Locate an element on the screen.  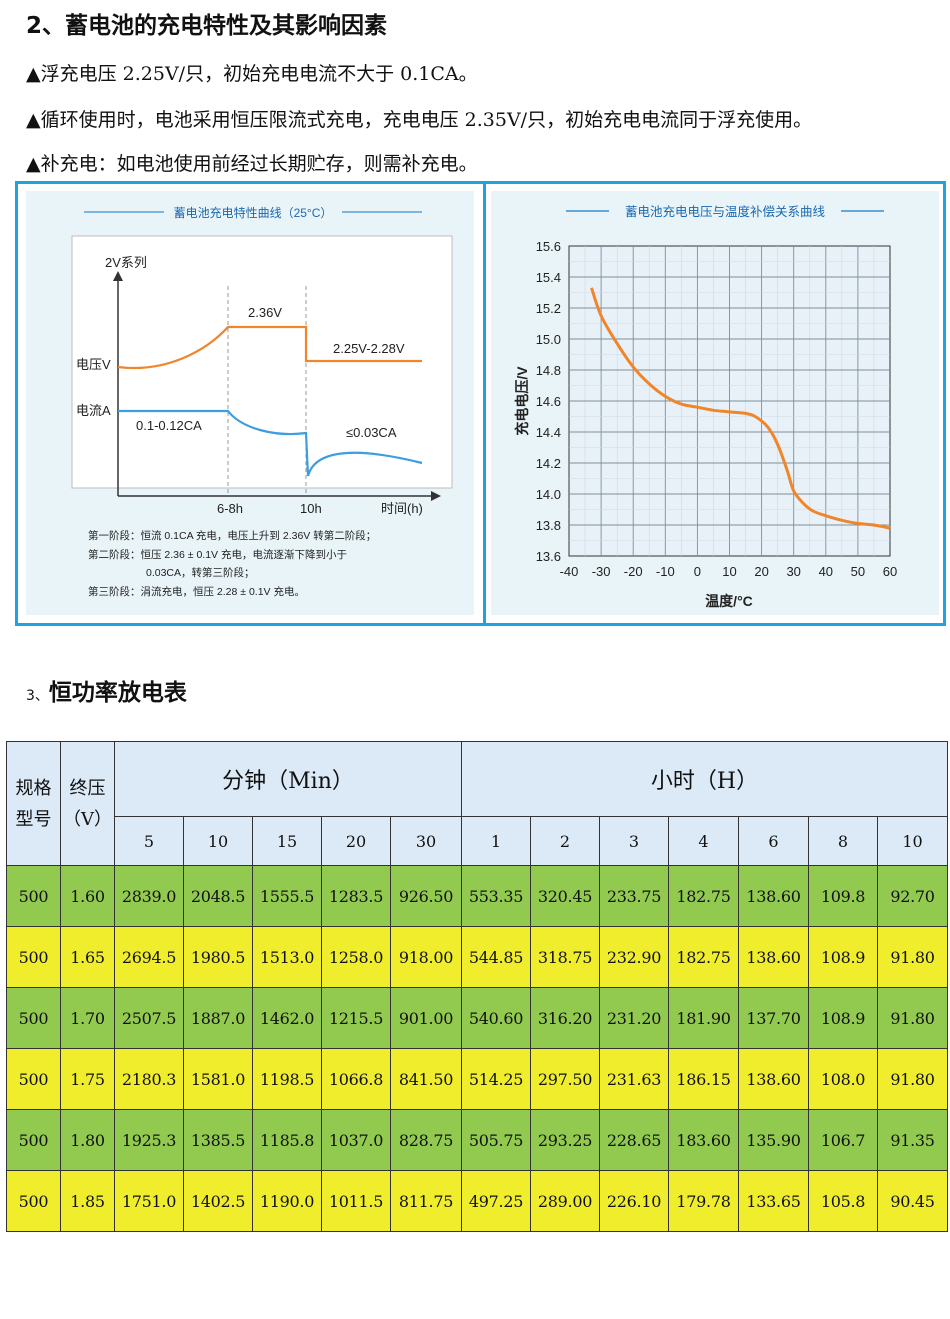
time-6-8h-label: 6-8h is located at coordinates (230, 508).